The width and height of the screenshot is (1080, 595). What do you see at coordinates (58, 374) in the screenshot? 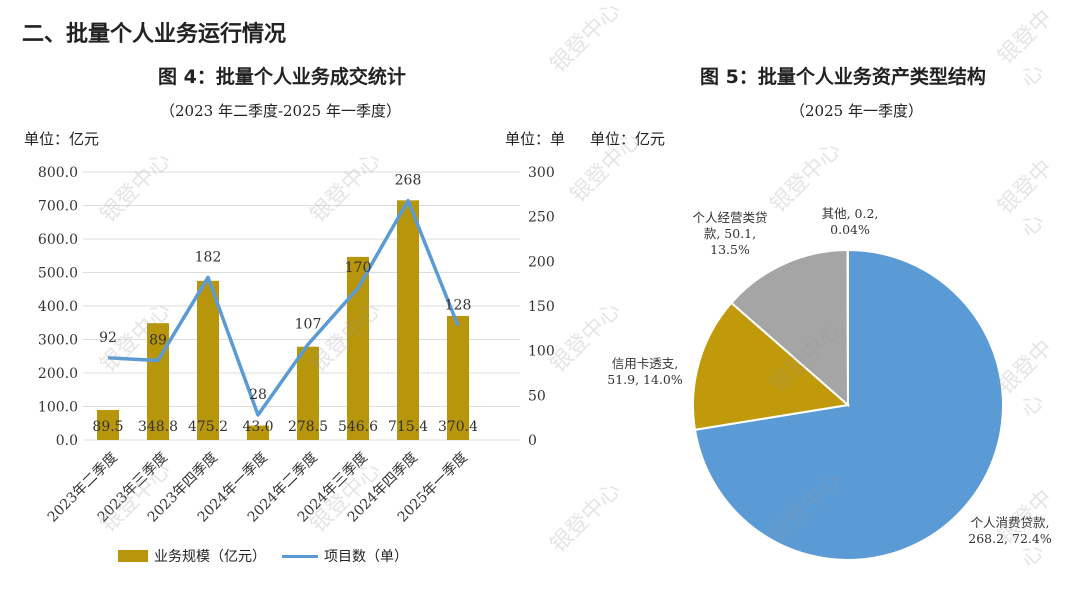
I see `left-tick-label: 200.0` at bounding box center [58, 374].